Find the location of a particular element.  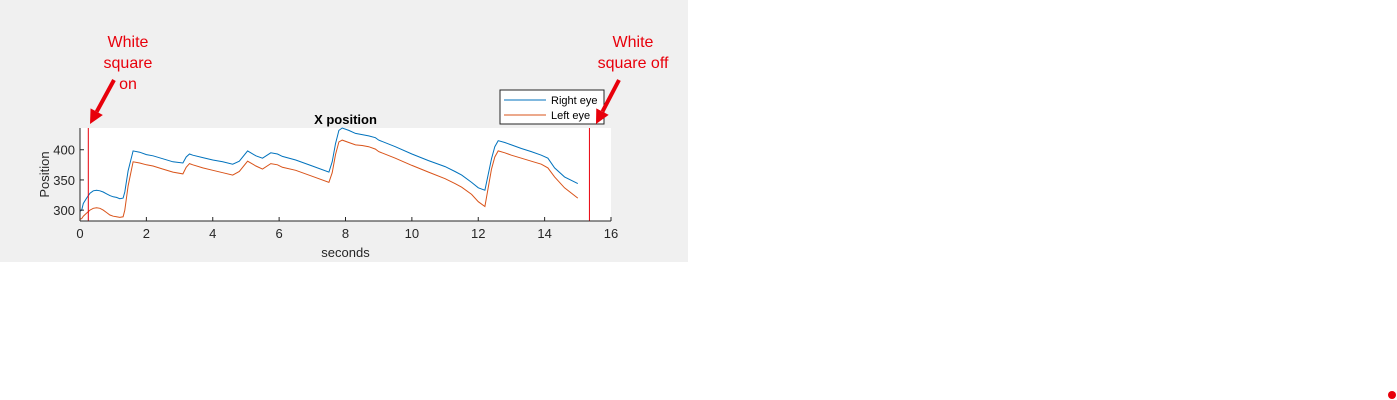

arrow-white-square-off-shaft is located at coordinates (610, 96).